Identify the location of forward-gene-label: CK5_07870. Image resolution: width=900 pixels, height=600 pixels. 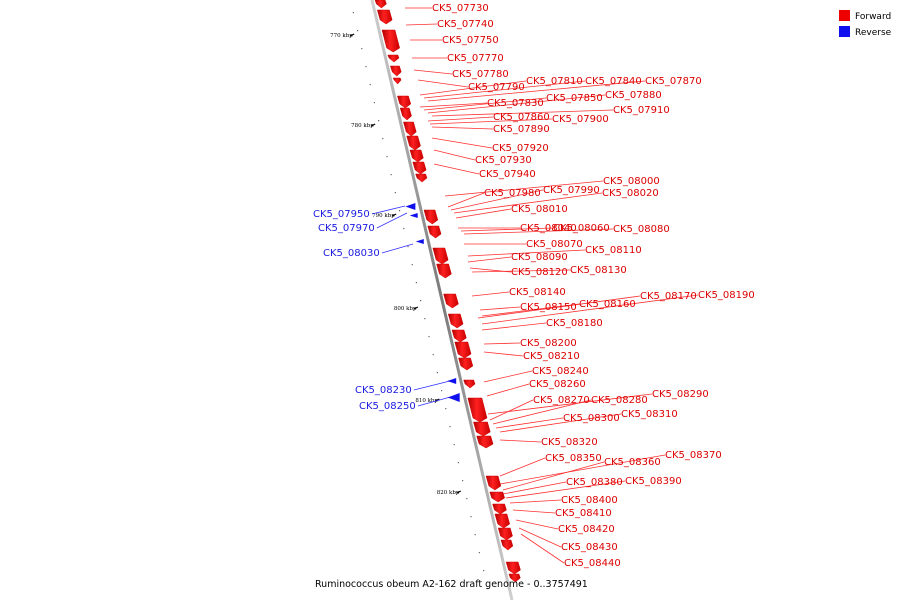
(673, 81).